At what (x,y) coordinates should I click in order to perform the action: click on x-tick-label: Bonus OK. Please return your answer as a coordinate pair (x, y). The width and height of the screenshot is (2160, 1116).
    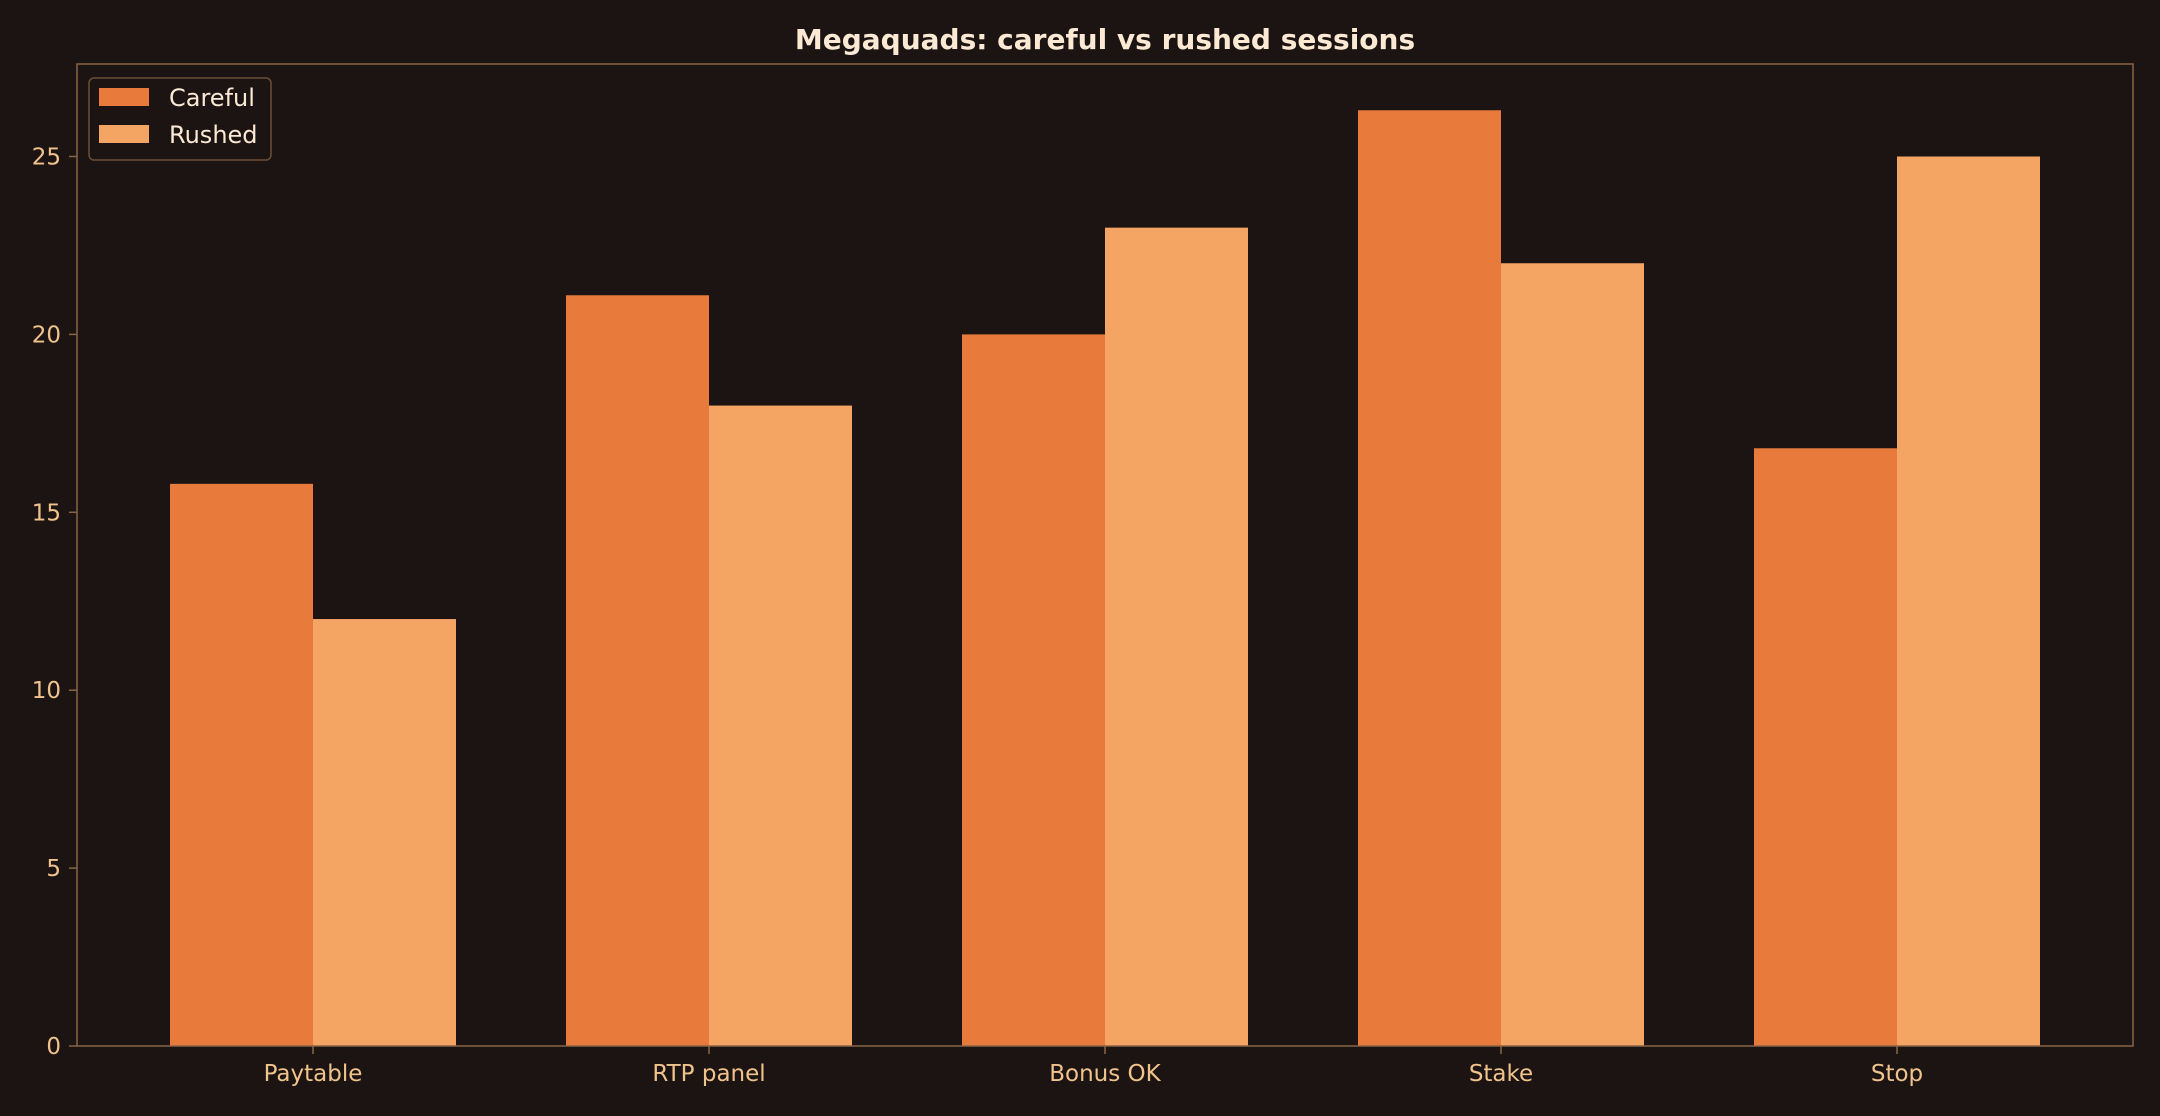
    Looking at the image, I should click on (1105, 1074).